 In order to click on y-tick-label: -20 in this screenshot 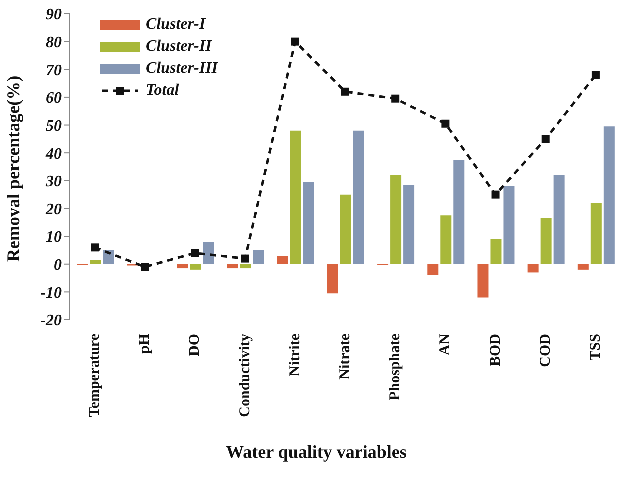, I will do `click(51, 321)`.